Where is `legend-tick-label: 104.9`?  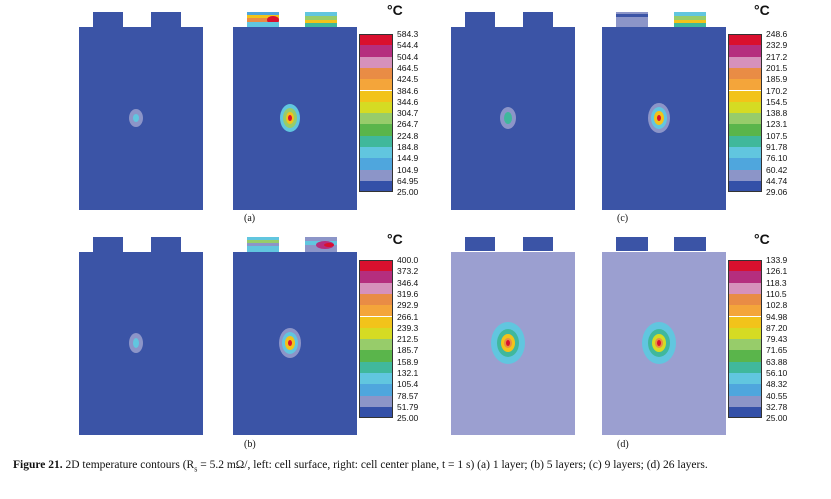 legend-tick-label: 104.9 is located at coordinates (408, 169).